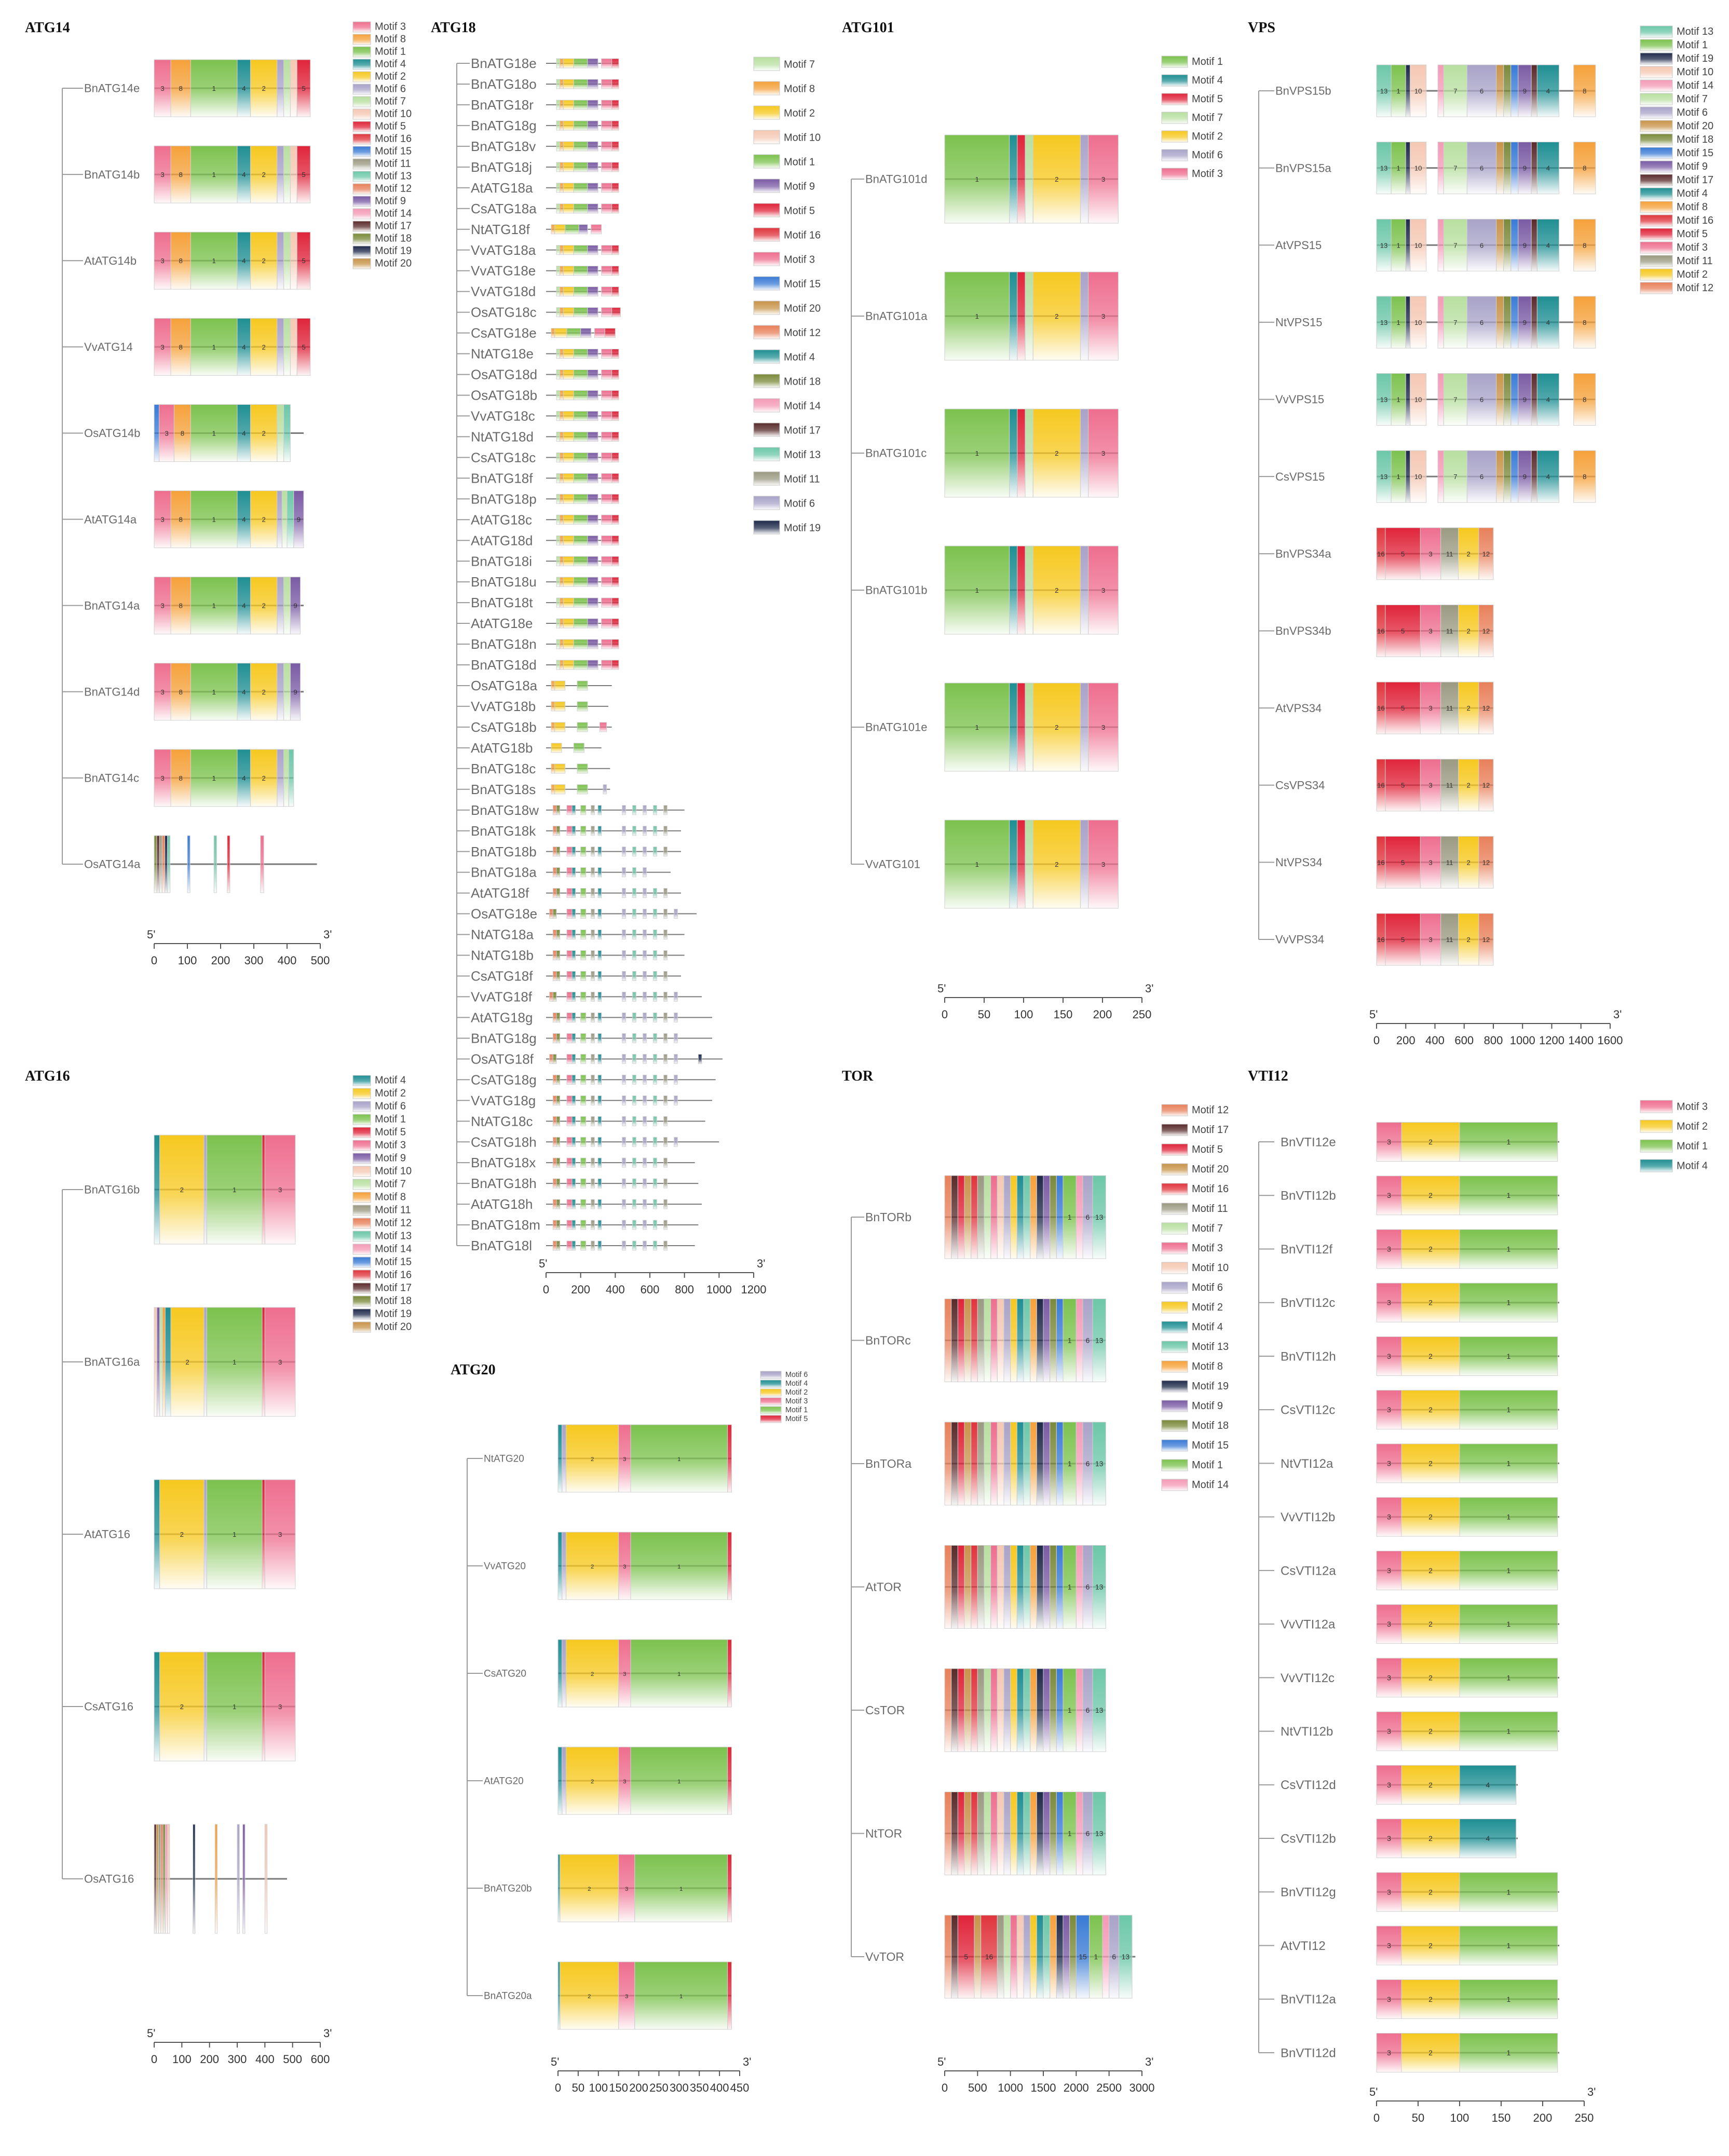 This screenshot has width=1729, height=2156. What do you see at coordinates (545, 188) in the screenshot?
I see `gene-row: AtATG18a` at bounding box center [545, 188].